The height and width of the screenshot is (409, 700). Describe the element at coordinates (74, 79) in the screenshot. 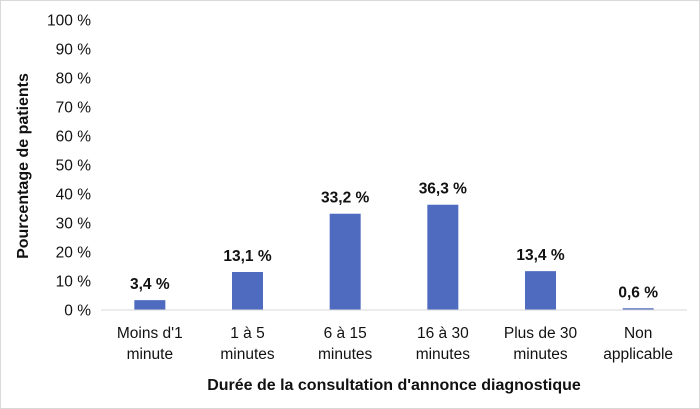

I see `y-tick-label: 80 %` at that location.